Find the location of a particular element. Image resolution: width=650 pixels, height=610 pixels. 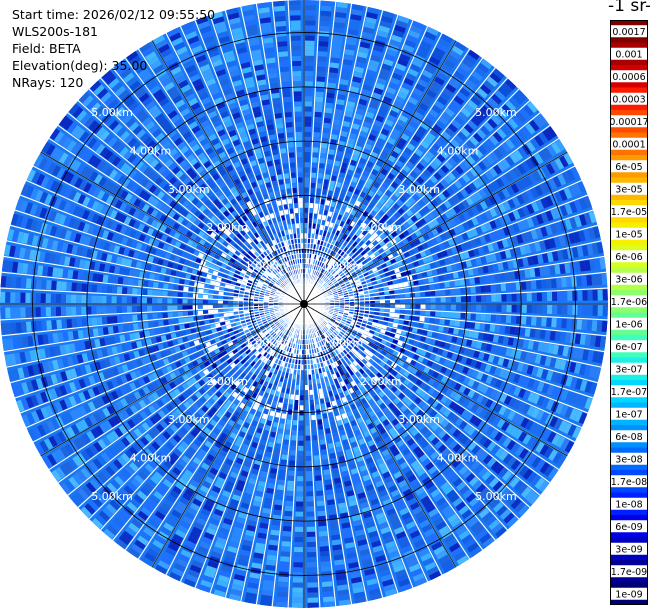

colorbar-tick-label: 6e-07 is located at coordinates (628, 347).